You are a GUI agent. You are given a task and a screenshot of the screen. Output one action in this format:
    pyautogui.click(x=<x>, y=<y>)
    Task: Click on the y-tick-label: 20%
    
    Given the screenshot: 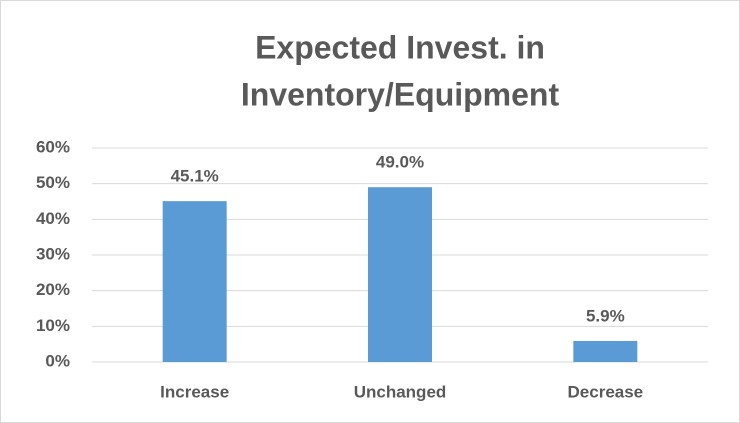 What is the action you would take?
    pyautogui.click(x=53, y=289)
    